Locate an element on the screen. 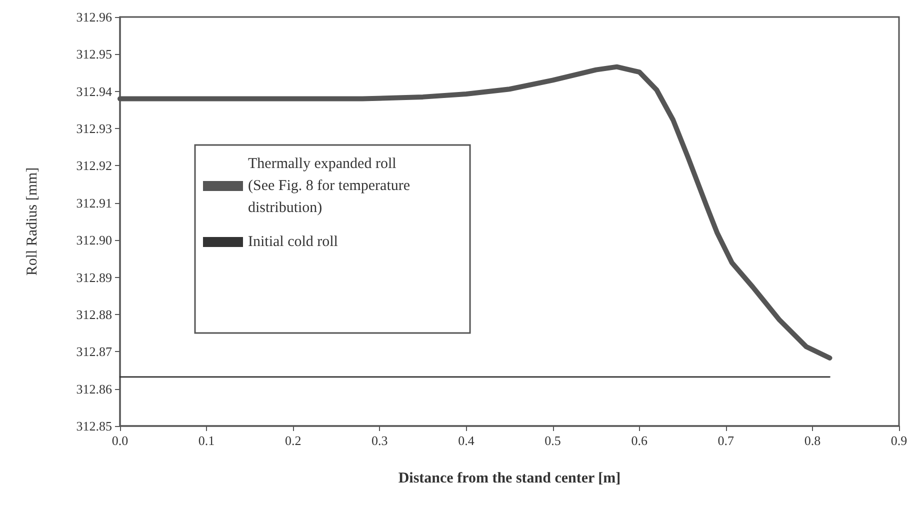 This screenshot has width=911, height=505. legend-label: Thermally expanded roll (See Fig. 8 for temperature distribution) is located at coordinates (329, 186).